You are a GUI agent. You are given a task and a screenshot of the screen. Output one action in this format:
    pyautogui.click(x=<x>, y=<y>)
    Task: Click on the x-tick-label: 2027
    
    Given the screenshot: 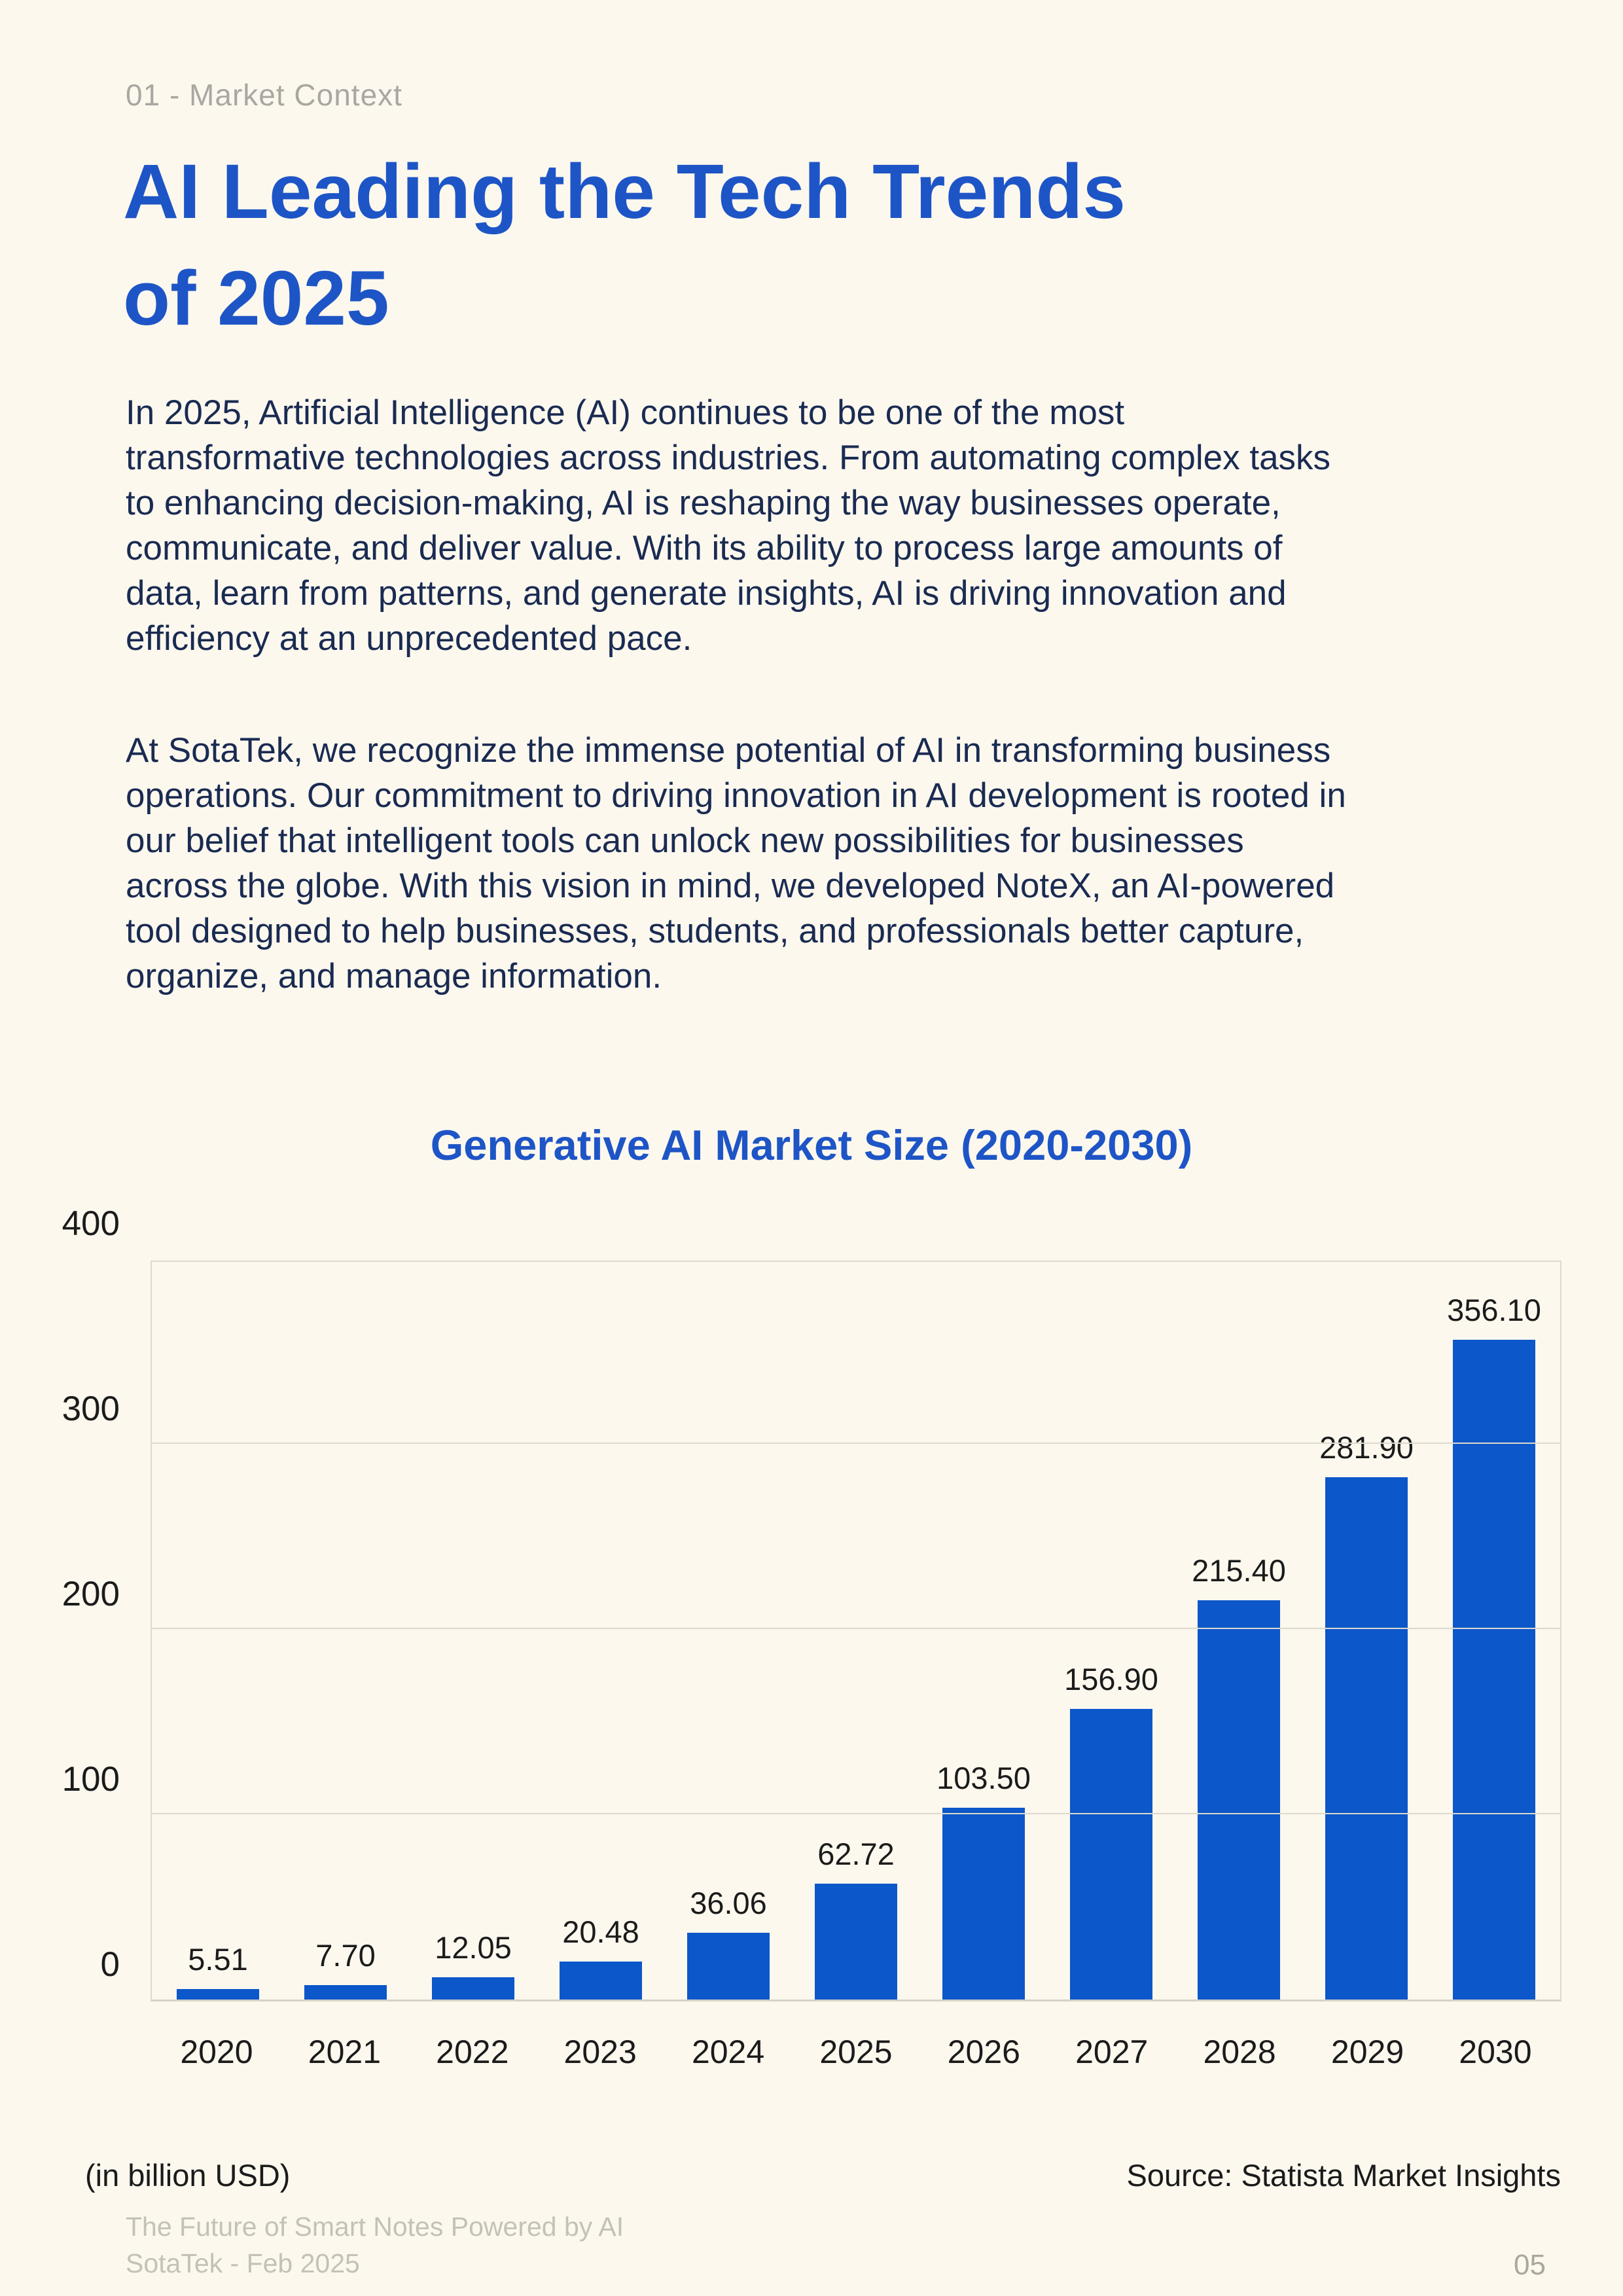 What is the action you would take?
    pyautogui.click(x=1112, y=2052)
    